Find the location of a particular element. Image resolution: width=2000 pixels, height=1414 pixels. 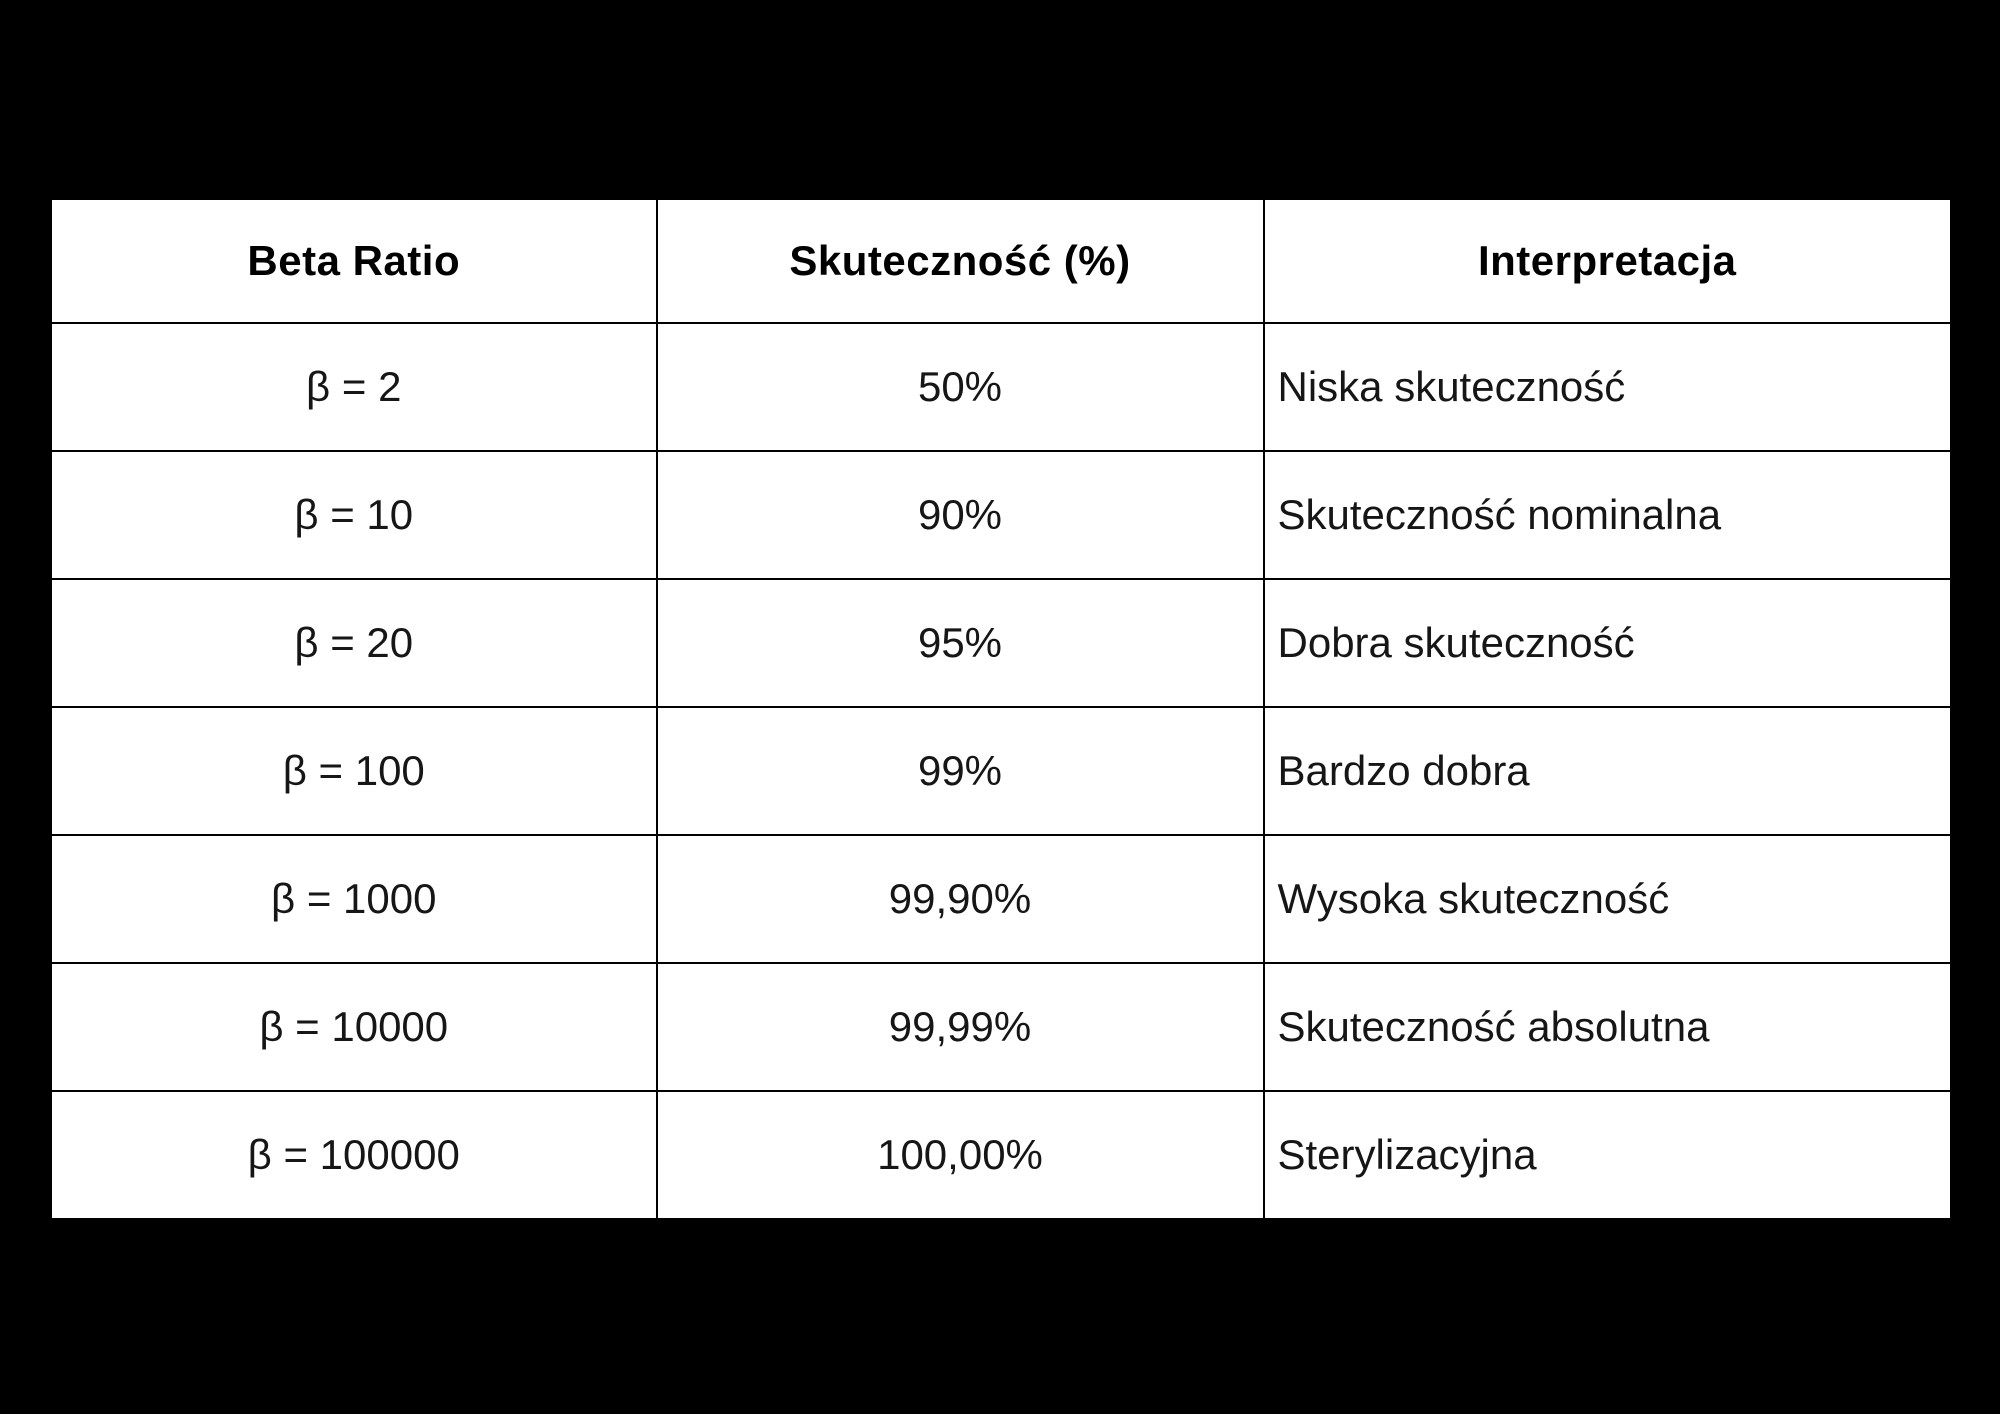

effectiveness-cell: 95% is located at coordinates (960, 643).